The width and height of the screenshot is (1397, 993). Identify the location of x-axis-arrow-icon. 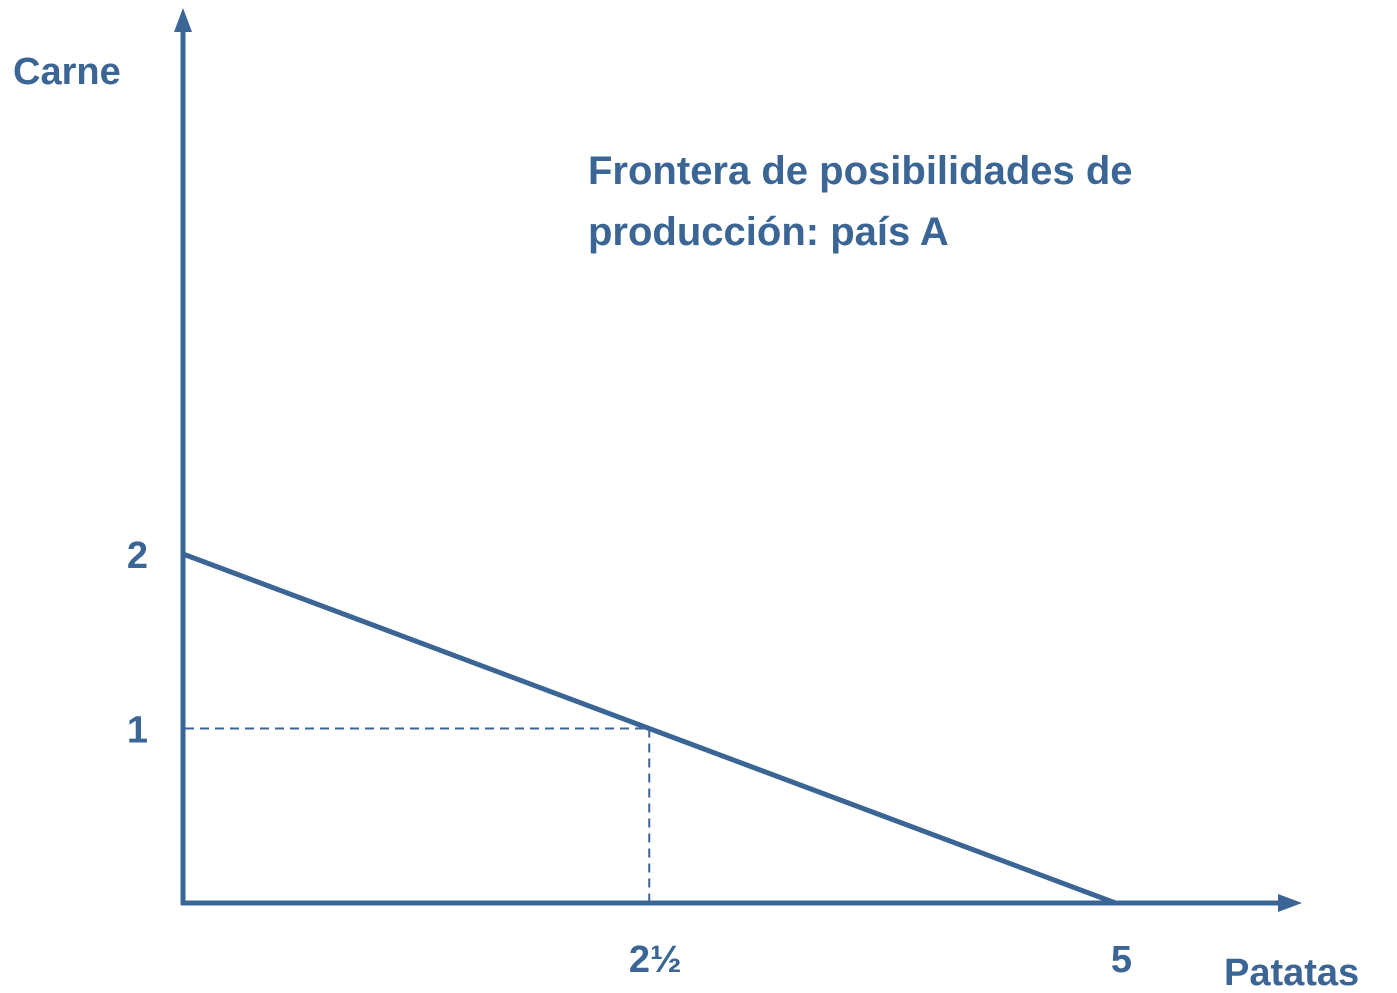
(1290, 903).